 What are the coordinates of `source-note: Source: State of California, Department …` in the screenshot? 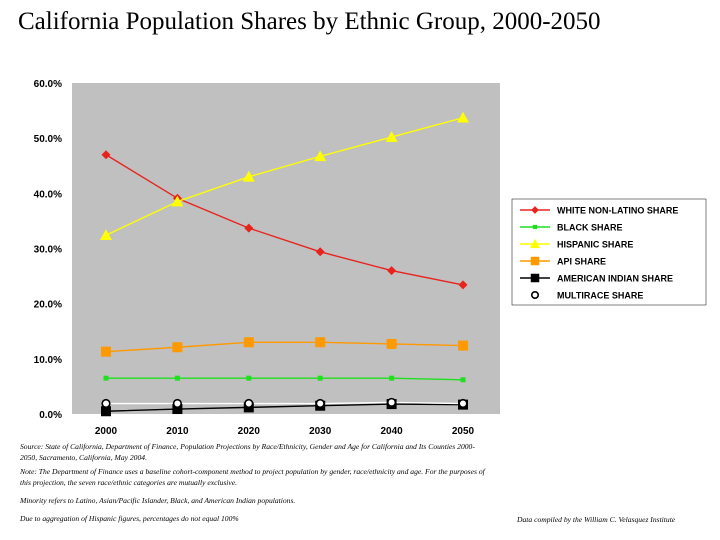 It's located at (247, 452).